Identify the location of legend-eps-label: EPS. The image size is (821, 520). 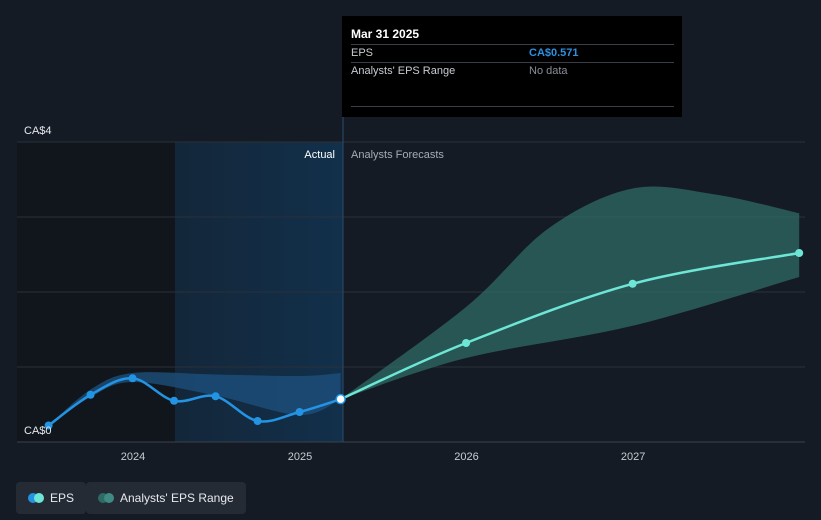
(62, 498).